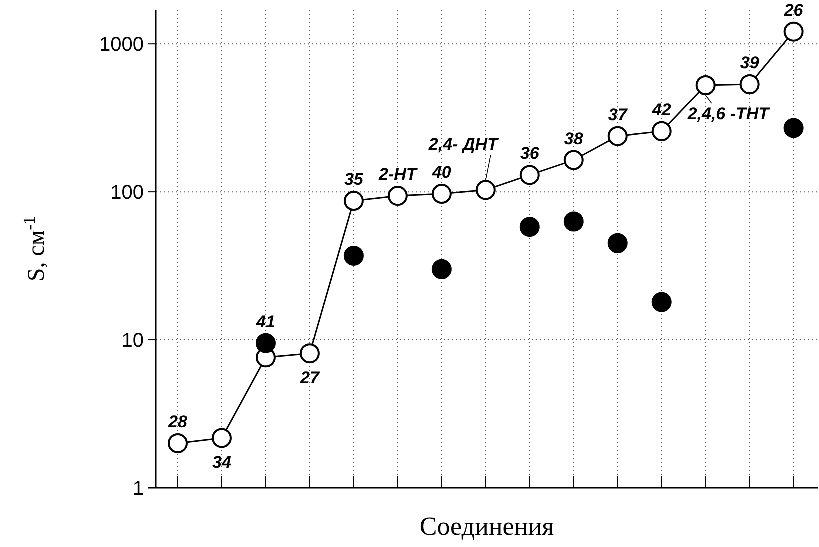 The height and width of the screenshot is (547, 819). Describe the element at coordinates (122, 45) in the screenshot. I see `y-tick-label: 1000` at that location.